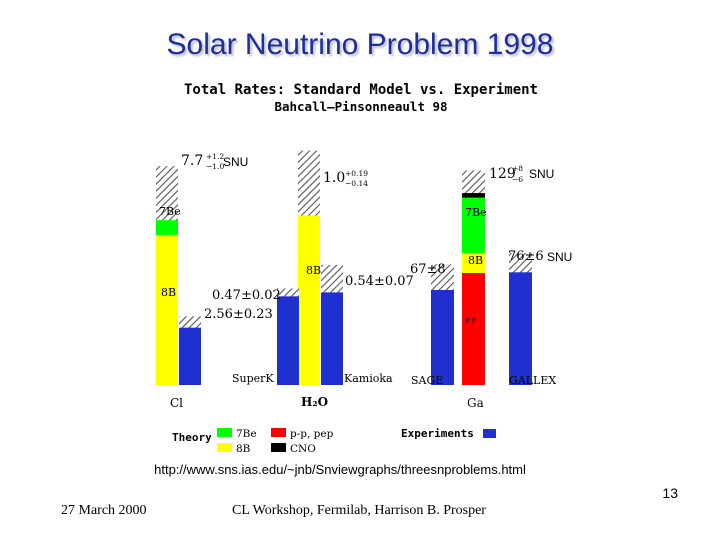 The width and height of the screenshot is (720, 540). What do you see at coordinates (176, 403) in the screenshot?
I see `cl-detector-label: Cl` at bounding box center [176, 403].